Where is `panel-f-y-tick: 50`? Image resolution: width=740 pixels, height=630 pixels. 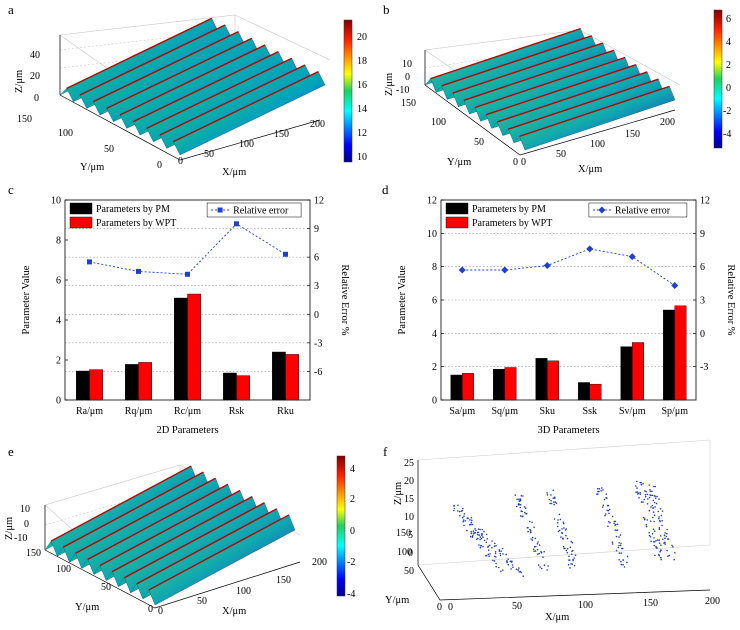
panel-f-y-tick: 50 is located at coordinates (409, 571).